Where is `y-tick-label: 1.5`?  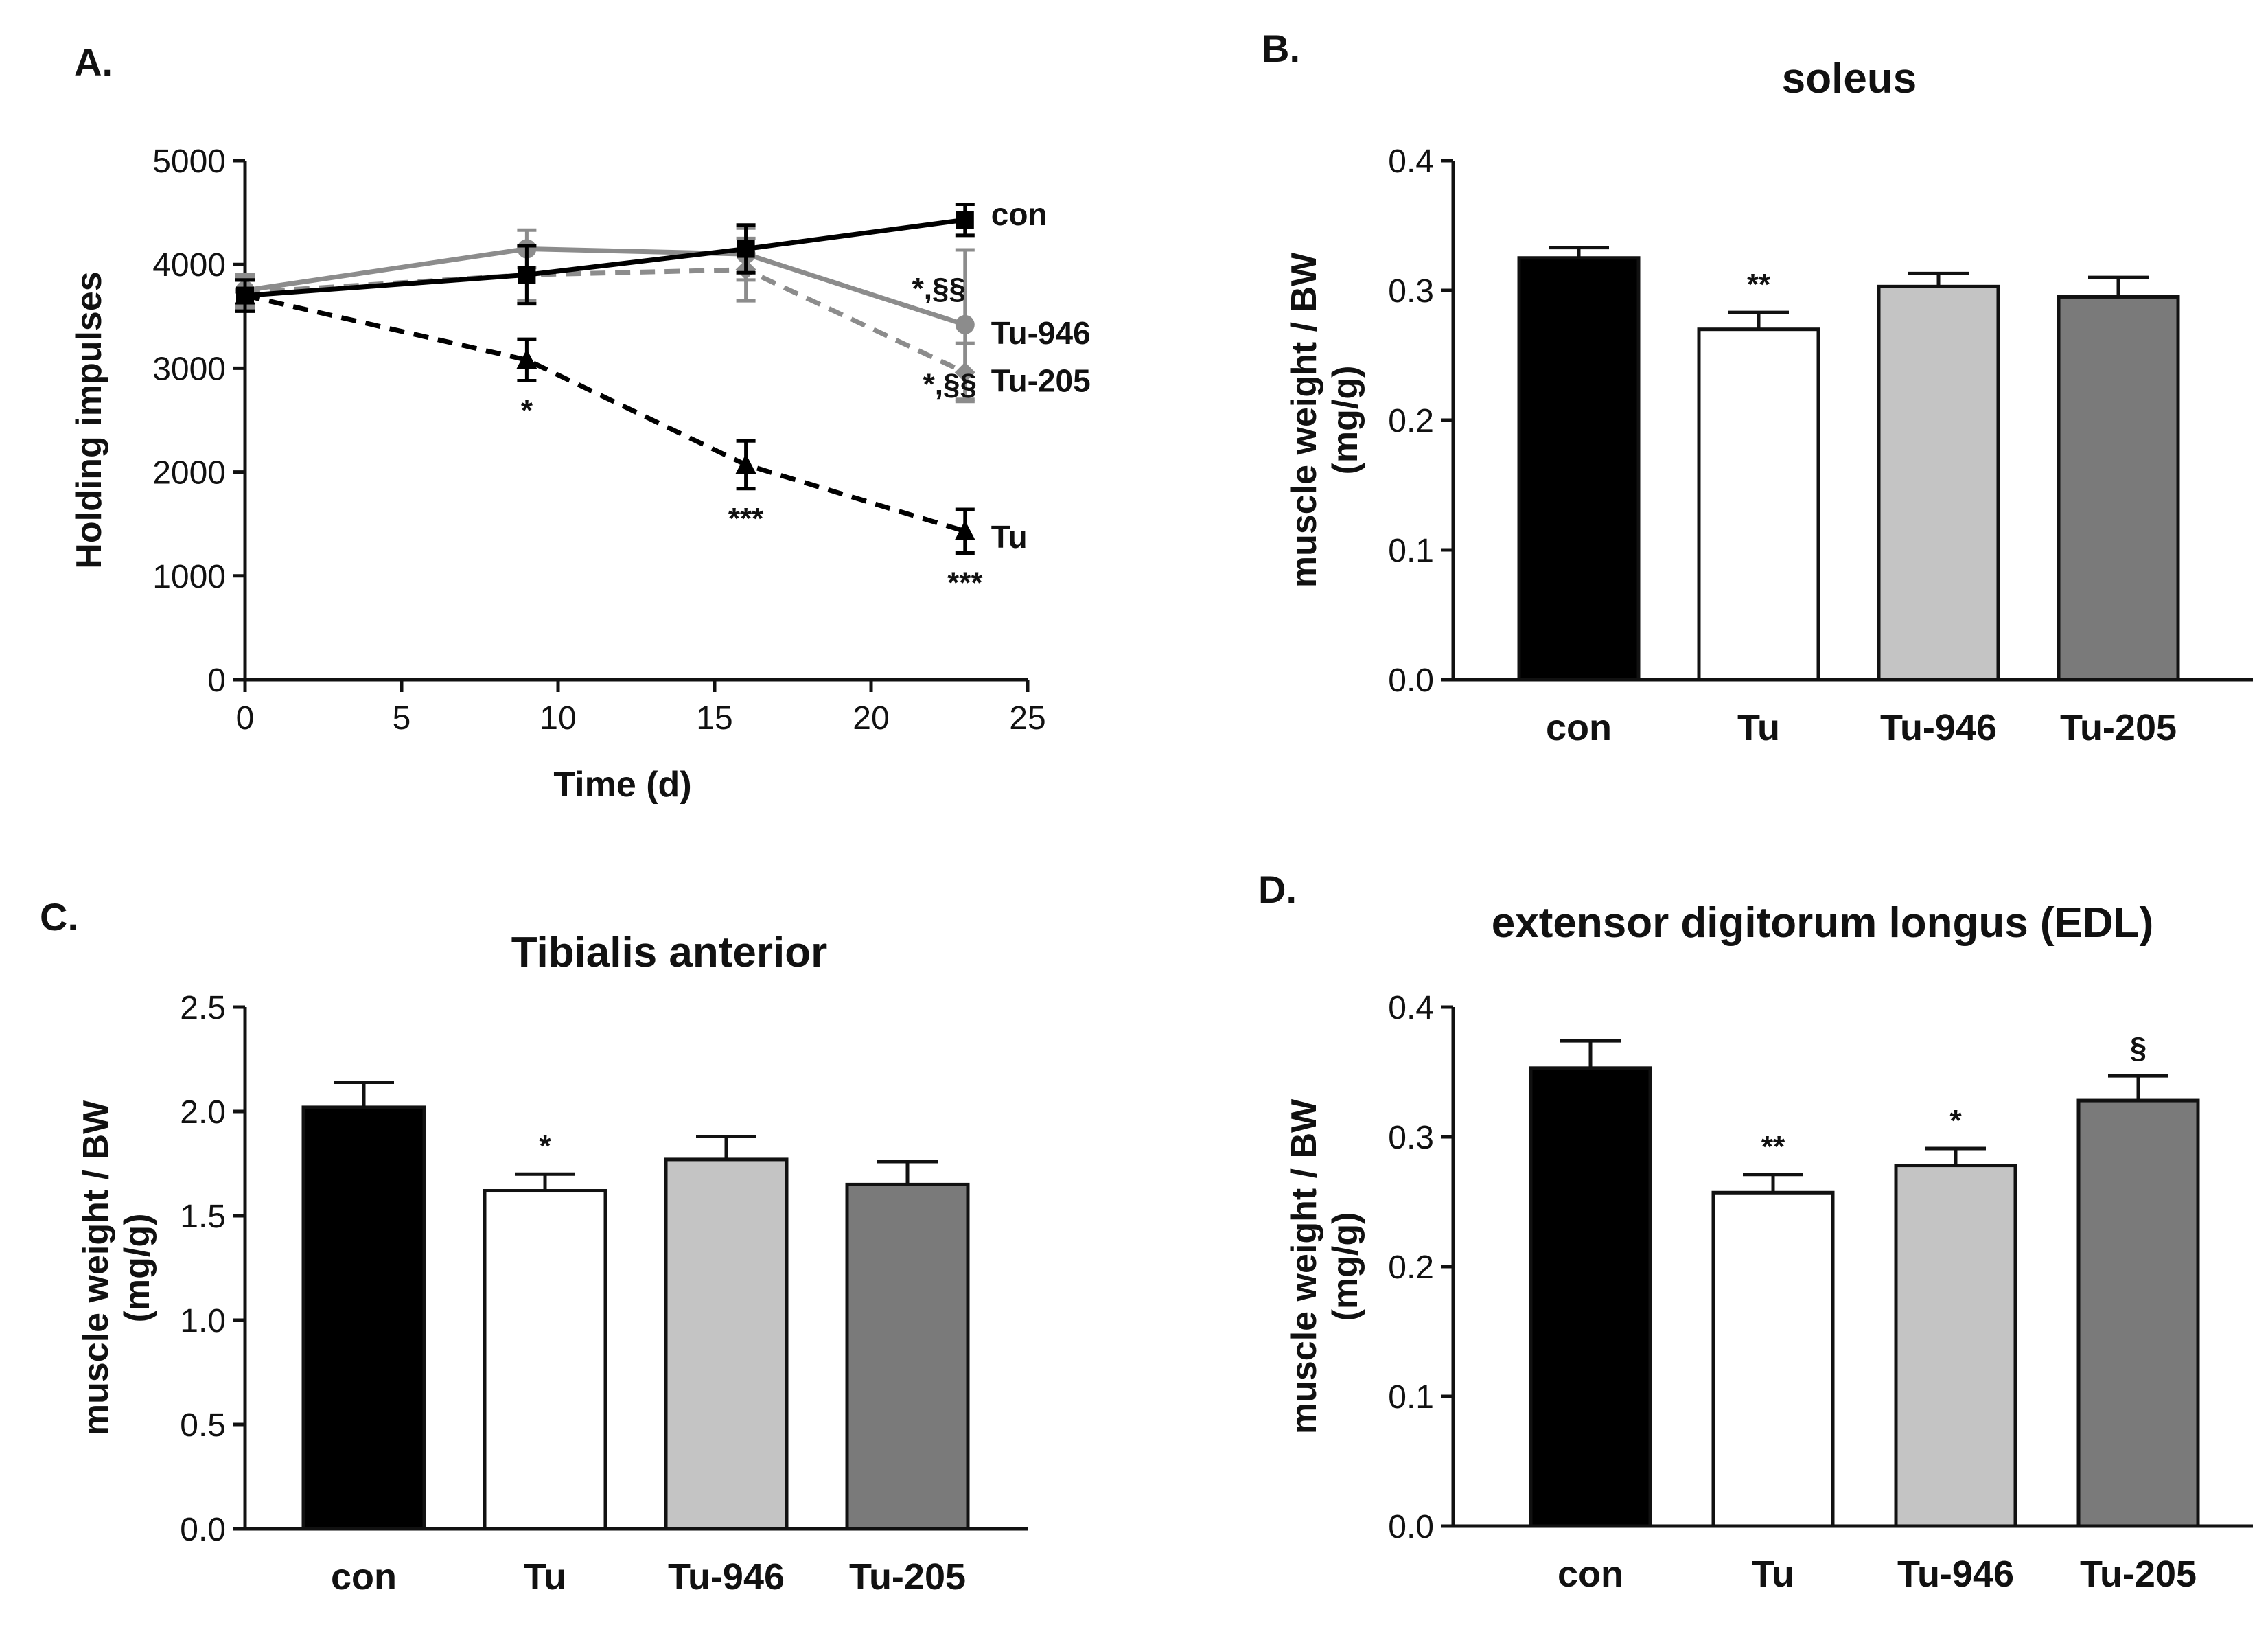
y-tick-label: 1.5 is located at coordinates (203, 1217).